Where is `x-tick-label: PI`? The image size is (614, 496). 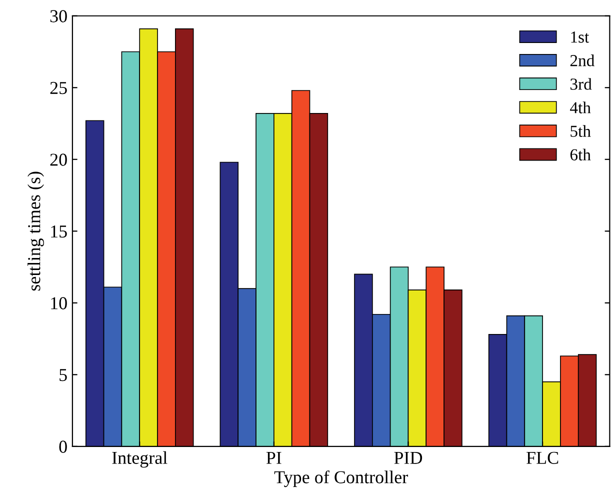
x-tick-label: PI is located at coordinates (274, 458).